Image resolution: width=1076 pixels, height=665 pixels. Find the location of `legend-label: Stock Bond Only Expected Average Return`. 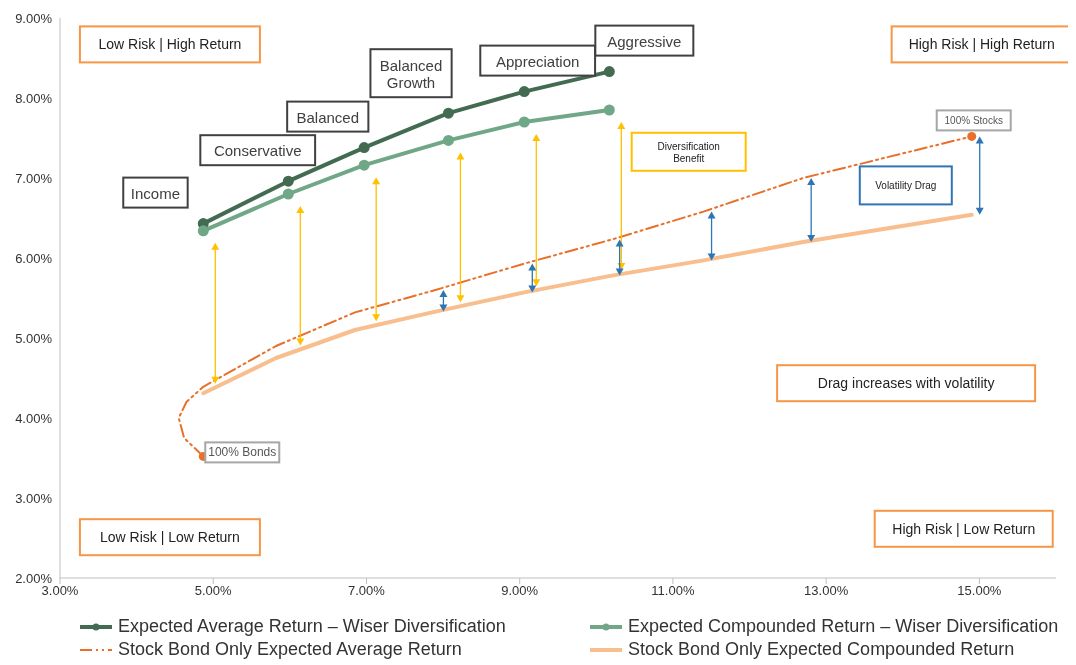

legend-label: Stock Bond Only Expected Average Return is located at coordinates (290, 649).